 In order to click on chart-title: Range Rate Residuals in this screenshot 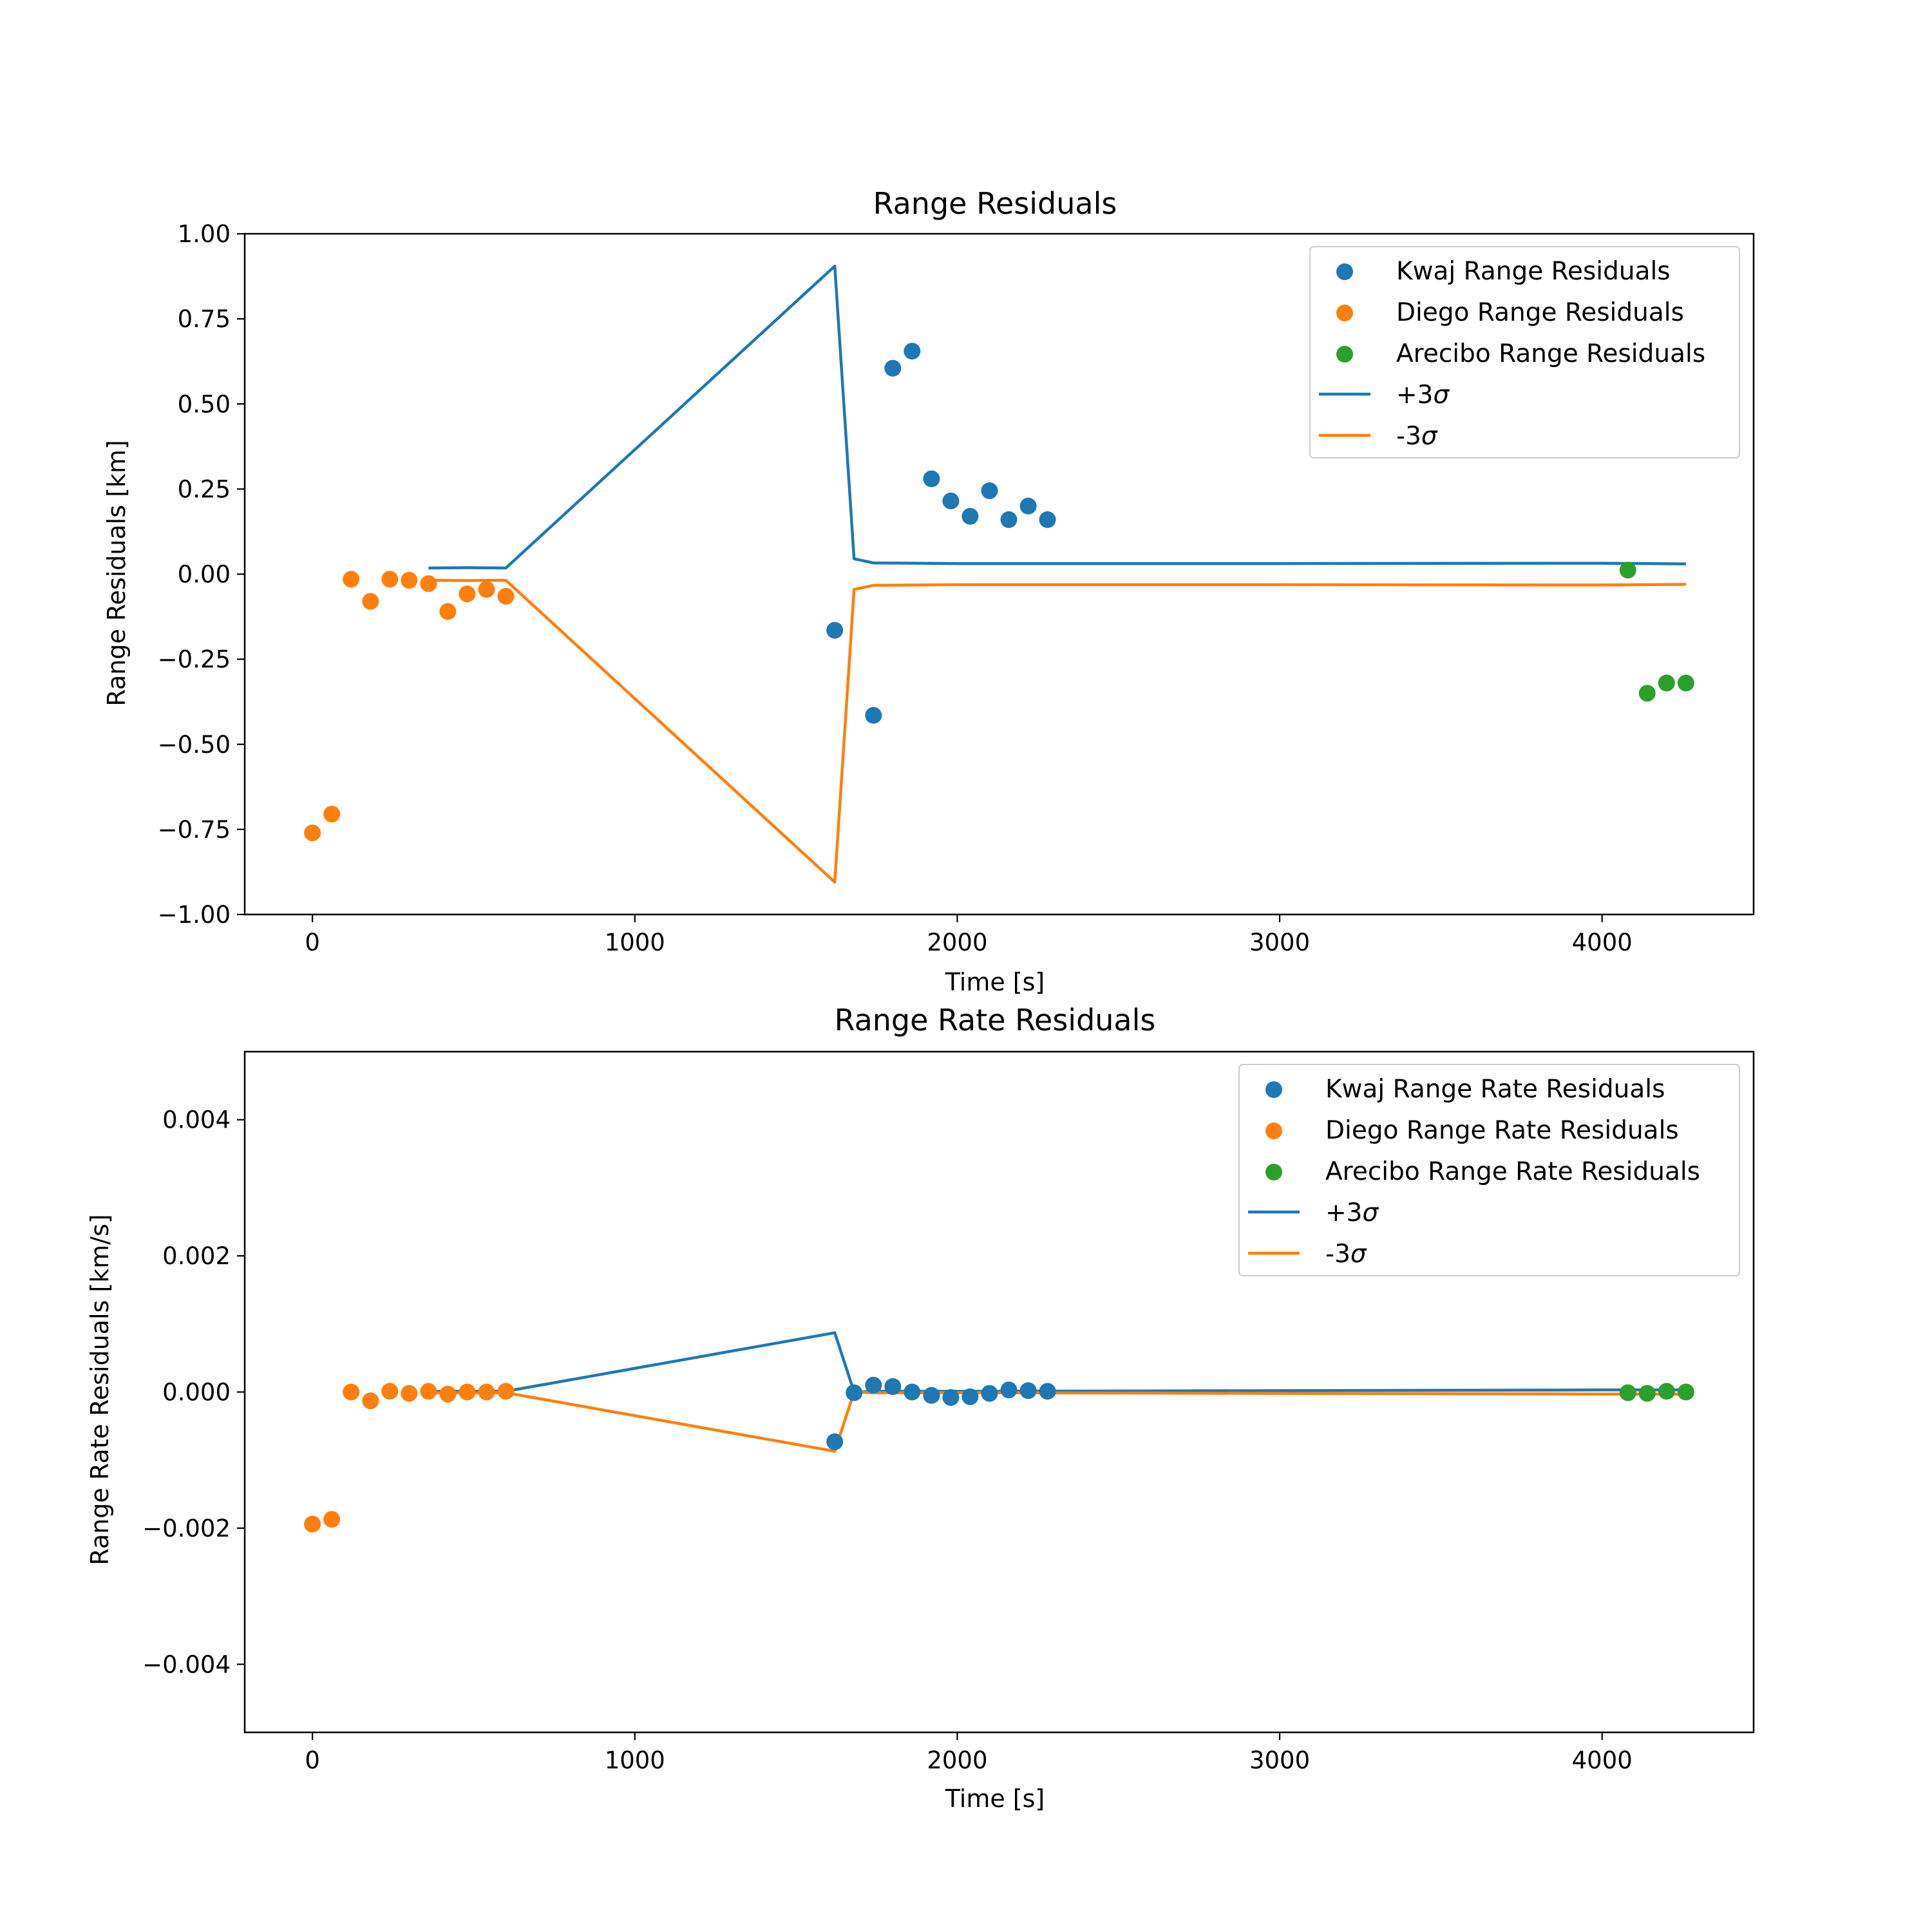, I will do `click(996, 1020)`.